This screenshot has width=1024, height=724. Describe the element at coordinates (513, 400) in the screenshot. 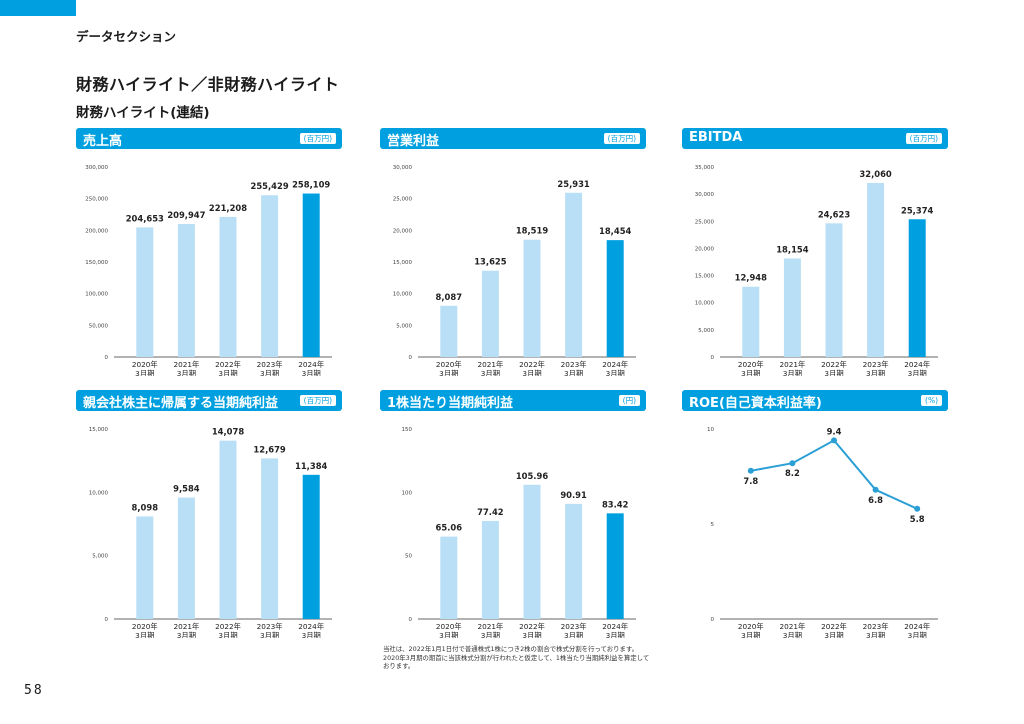

I see `chart-header: 1株当たり当期純利益 (円)` at that location.